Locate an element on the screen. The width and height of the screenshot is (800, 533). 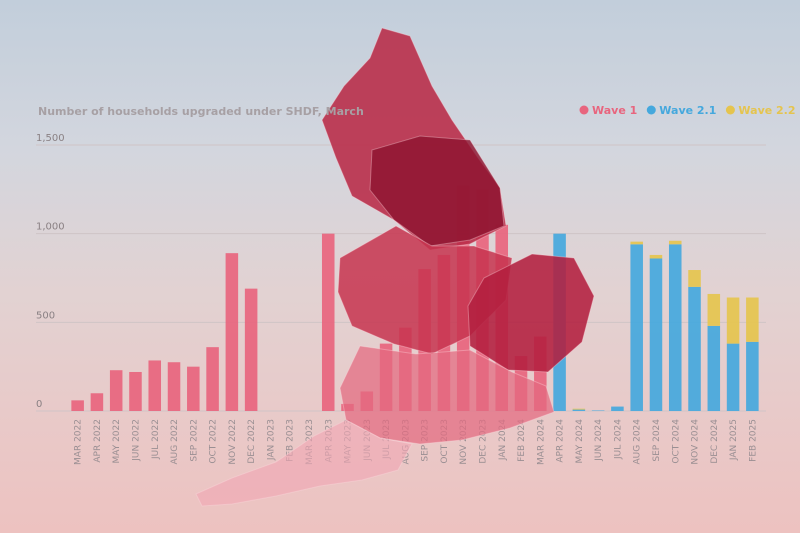
legend-label: Wave 1 is located at coordinates (614, 110).